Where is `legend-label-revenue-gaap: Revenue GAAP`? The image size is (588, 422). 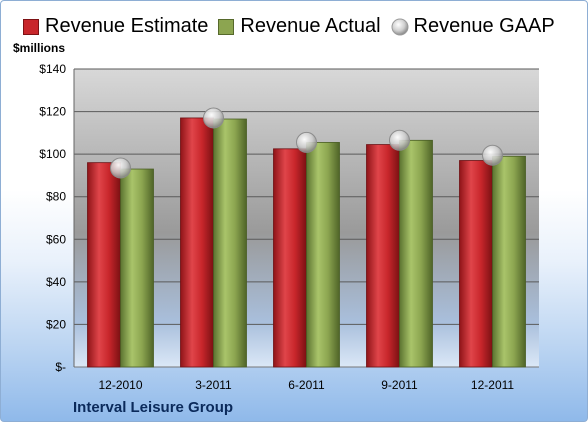 legend-label-revenue-gaap: Revenue GAAP is located at coordinates (484, 26).